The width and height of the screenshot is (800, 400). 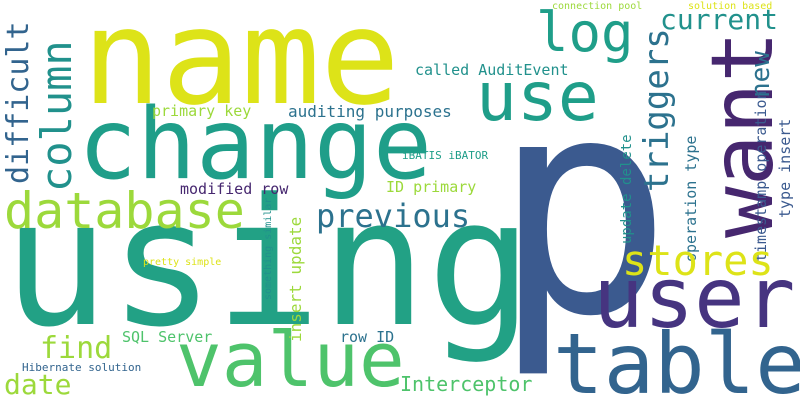 What do you see at coordinates (466, 384) in the screenshot?
I see `word-interceptor: Interceptor` at bounding box center [466, 384].